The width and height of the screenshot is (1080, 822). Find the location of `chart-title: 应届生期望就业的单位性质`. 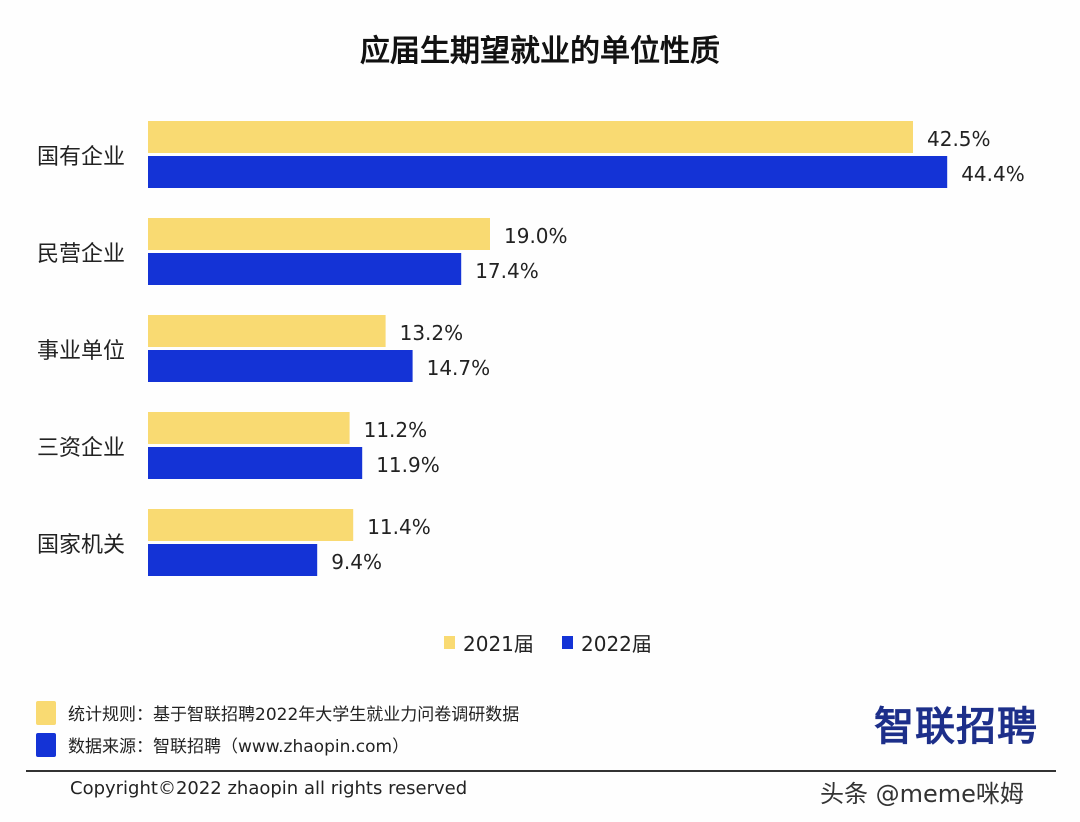

chart-title: 应届生期望就业的单位性质 is located at coordinates (540, 51).